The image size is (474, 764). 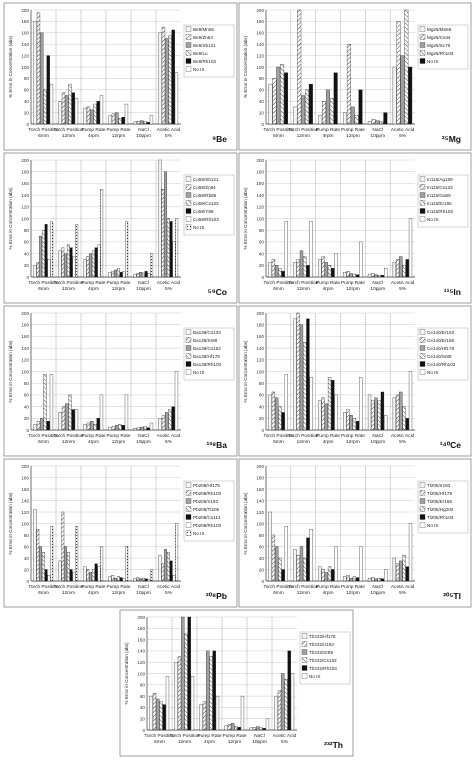 I want to click on legend-label: No IS, so click(x=199, y=533).